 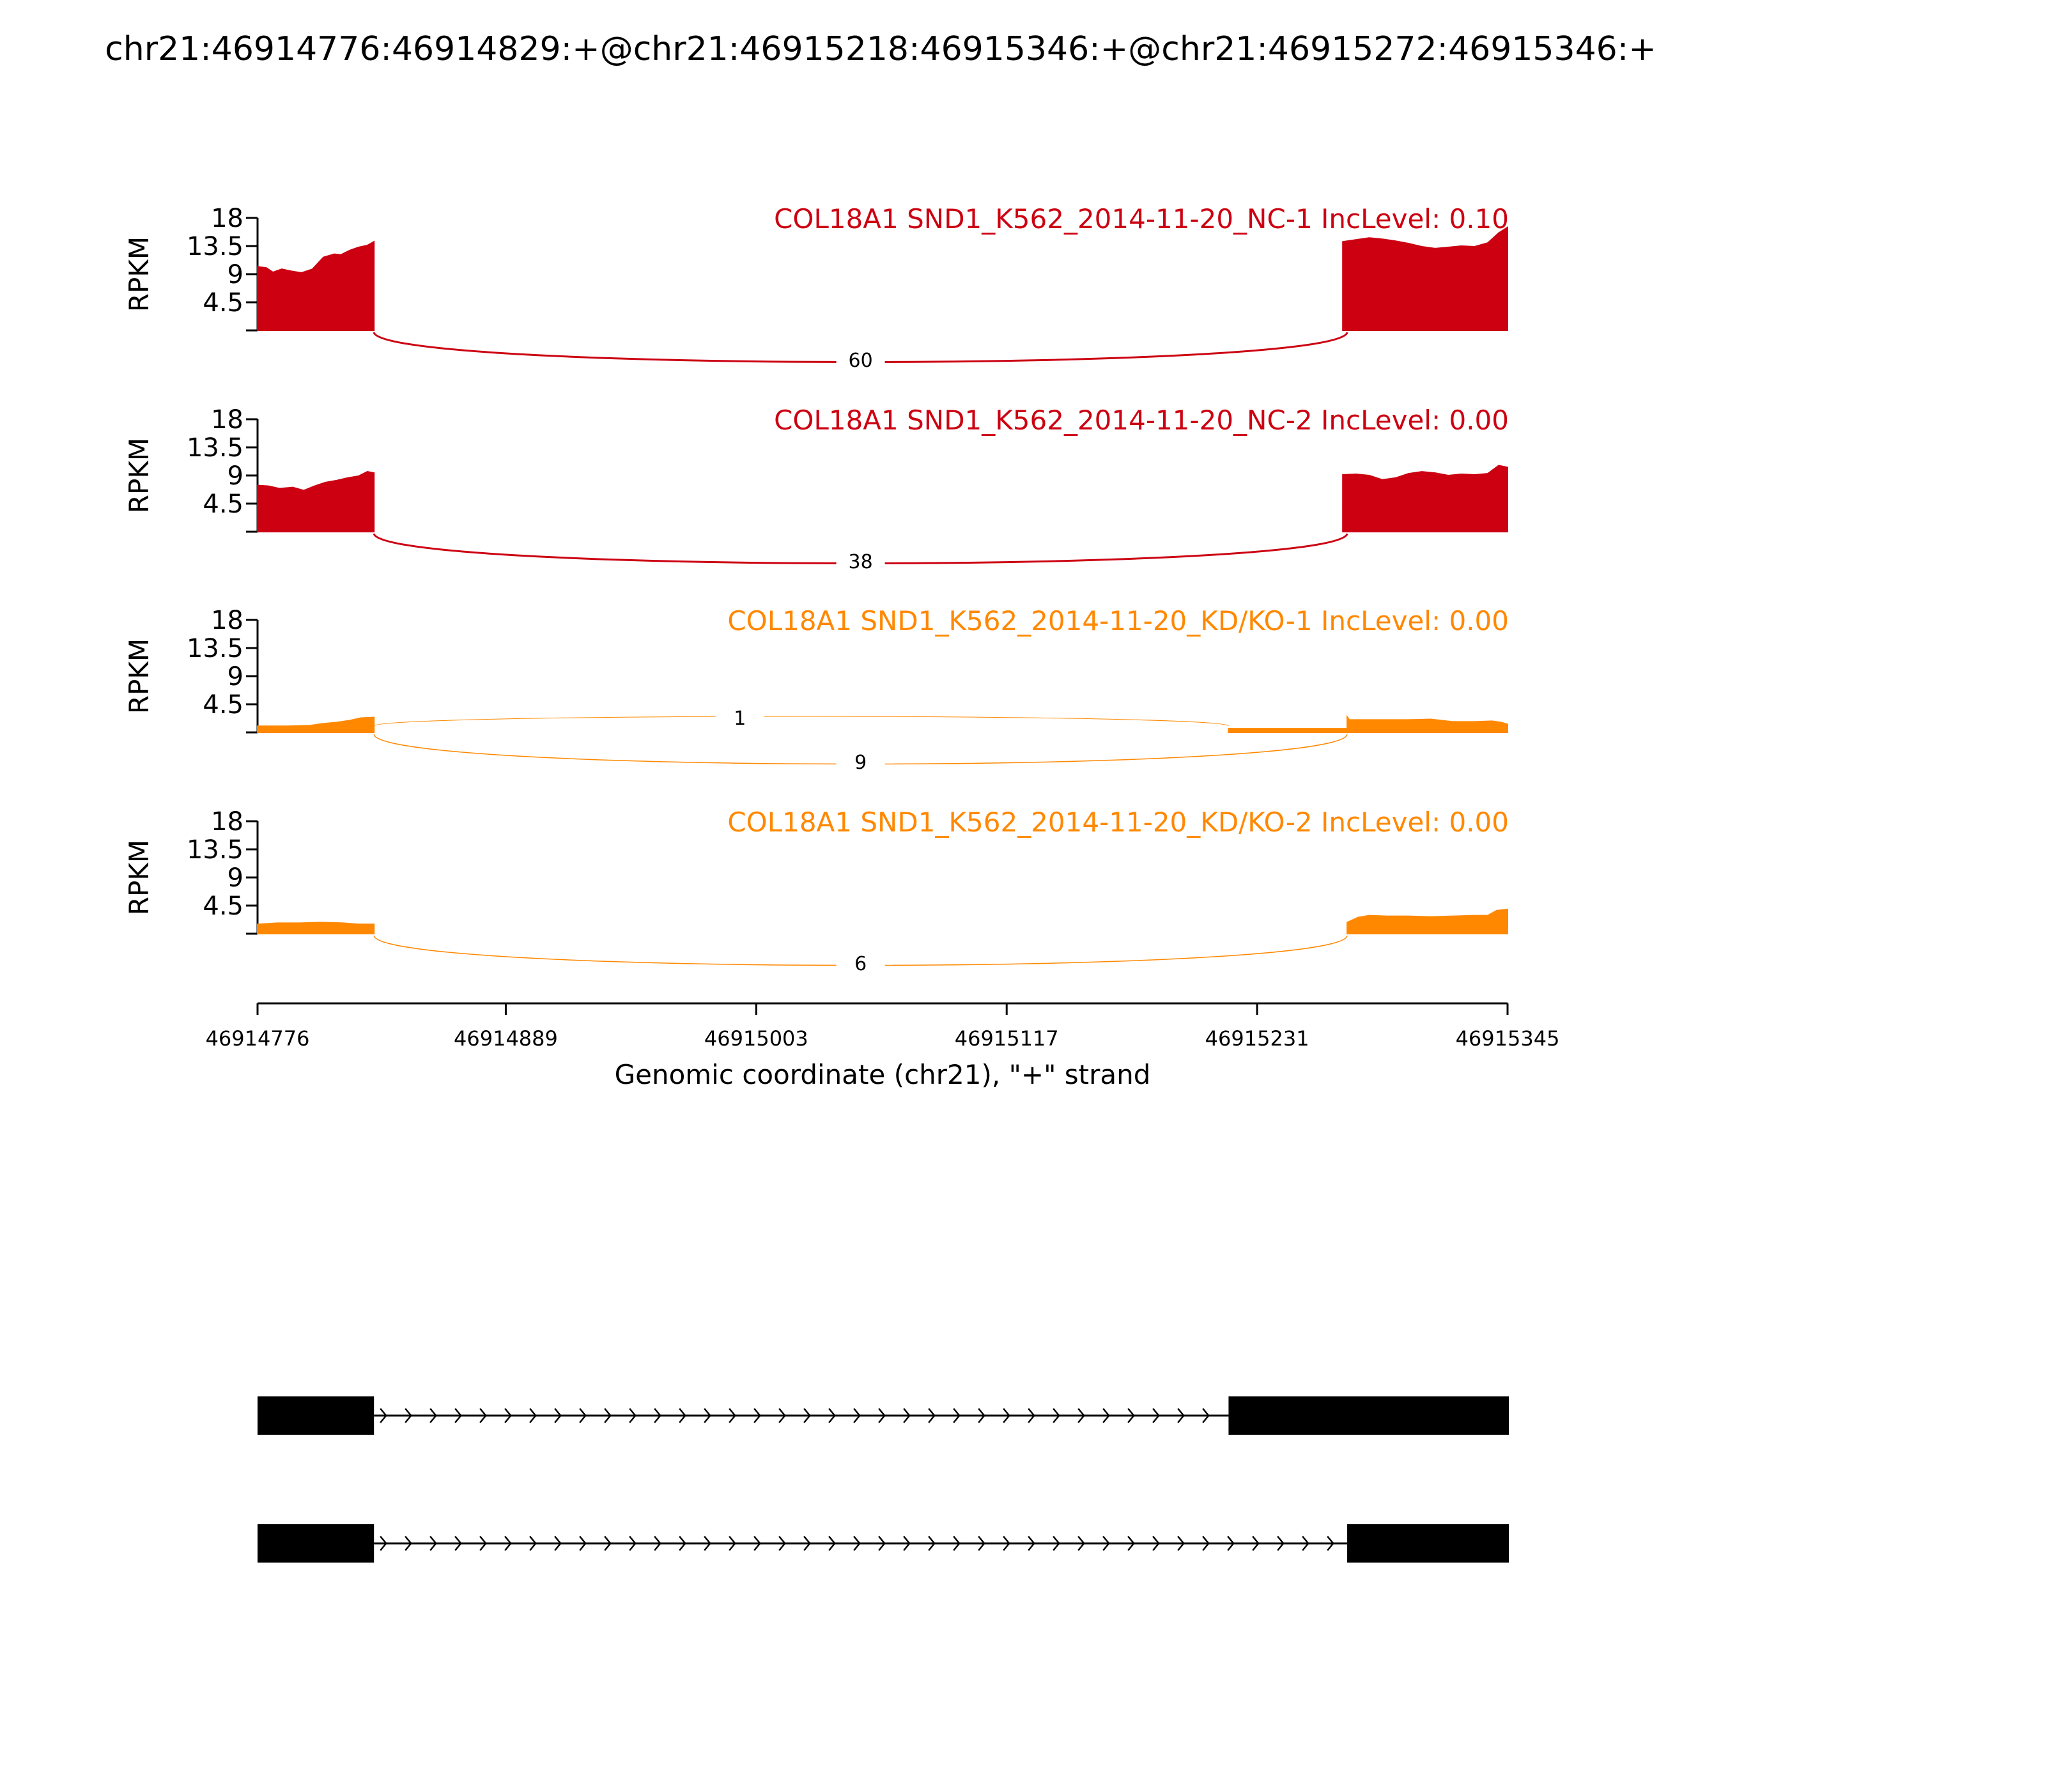 What do you see at coordinates (861, 562) in the screenshot?
I see `junction-count: 38` at bounding box center [861, 562].